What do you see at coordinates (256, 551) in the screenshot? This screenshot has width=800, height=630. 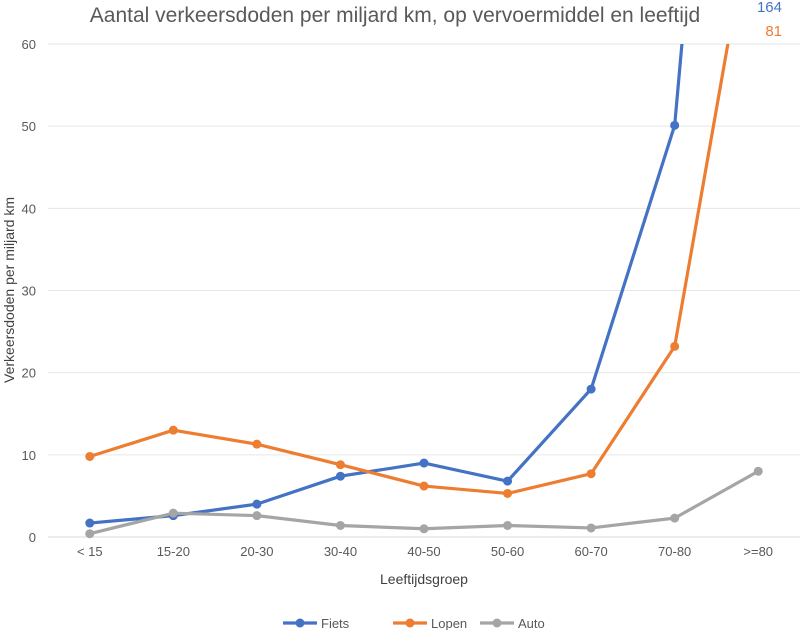 I see `x-tick-label: 20-30` at bounding box center [256, 551].